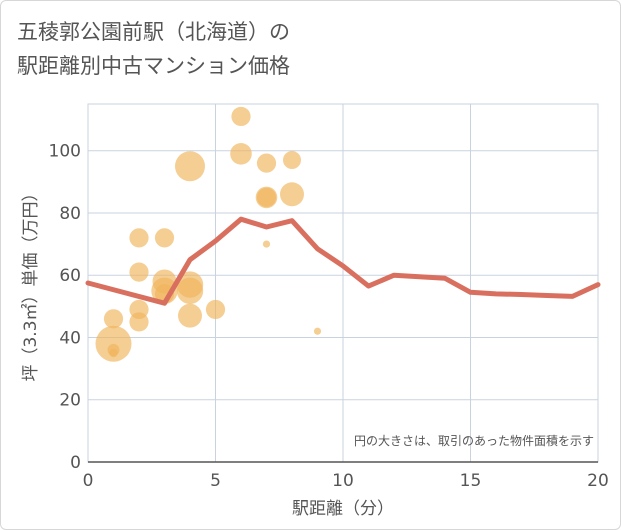 The height and width of the screenshot is (530, 621). I want to click on y-tick-label: 20, so click(70, 401).